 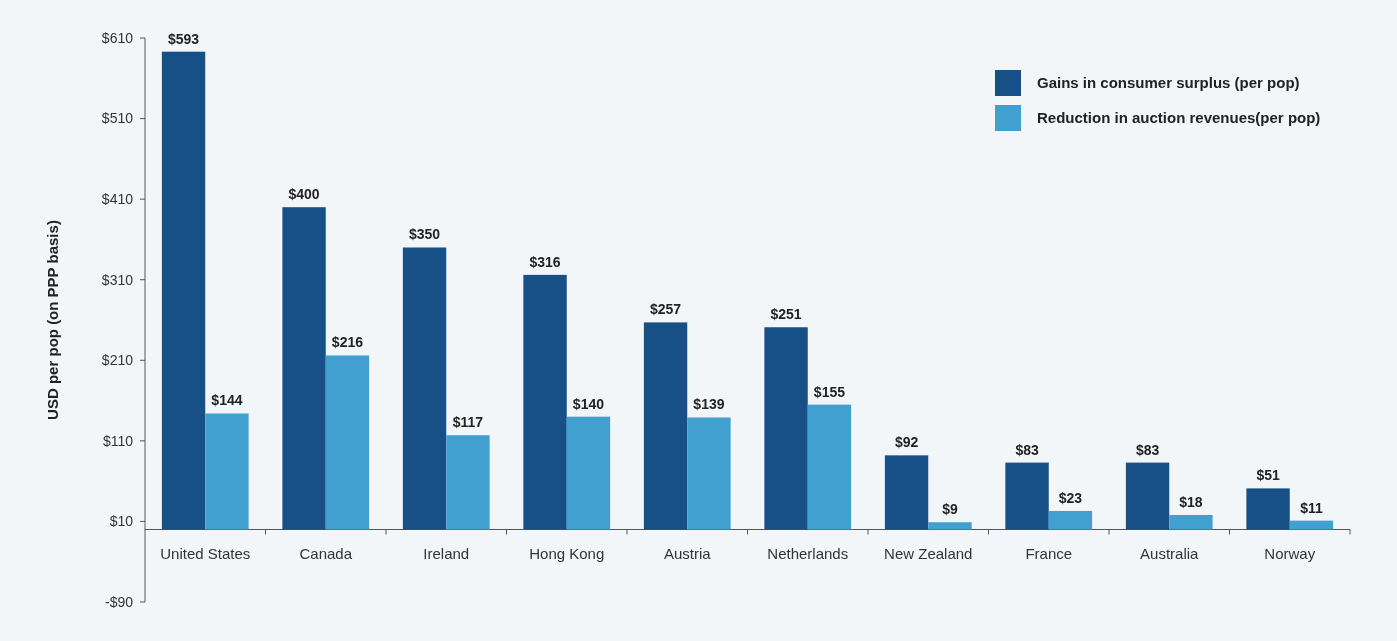 What do you see at coordinates (1170, 554) in the screenshot?
I see `x-tick-label: Australia` at bounding box center [1170, 554].